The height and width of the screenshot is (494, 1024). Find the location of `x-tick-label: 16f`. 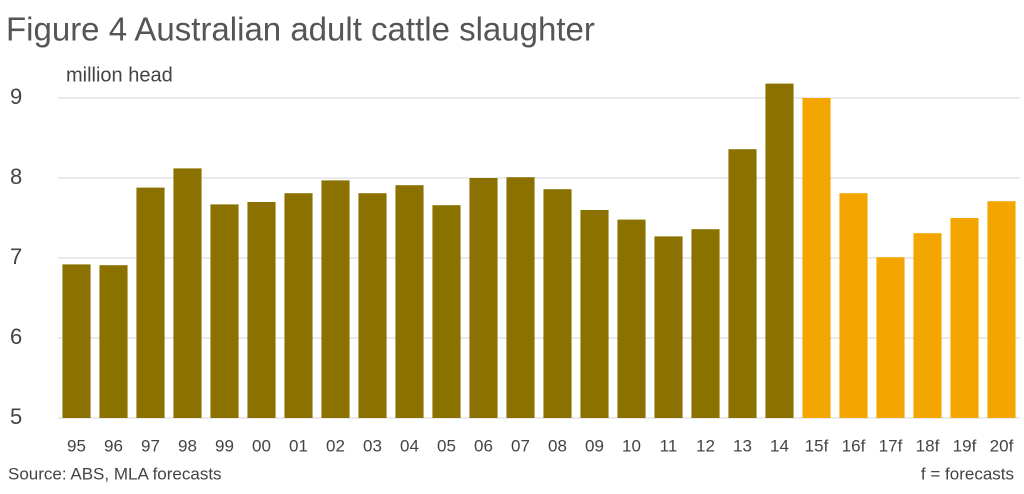

x-tick-label: 16f is located at coordinates (854, 445).